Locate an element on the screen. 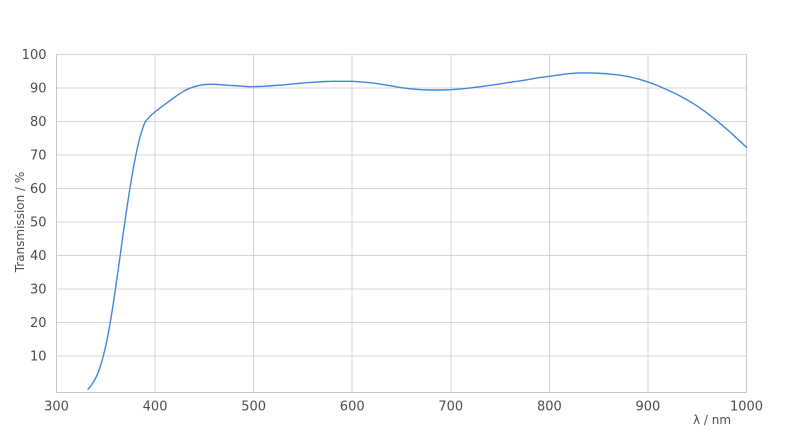 The width and height of the screenshot is (800, 446). y-tick-label: 100 is located at coordinates (34, 55).